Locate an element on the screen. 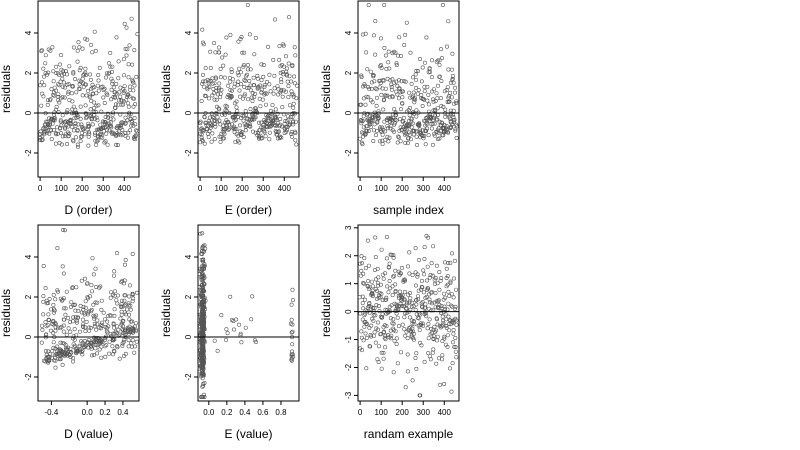 The height and width of the screenshot is (450, 800). y-tick-label: 2 is located at coordinates (188, 72).